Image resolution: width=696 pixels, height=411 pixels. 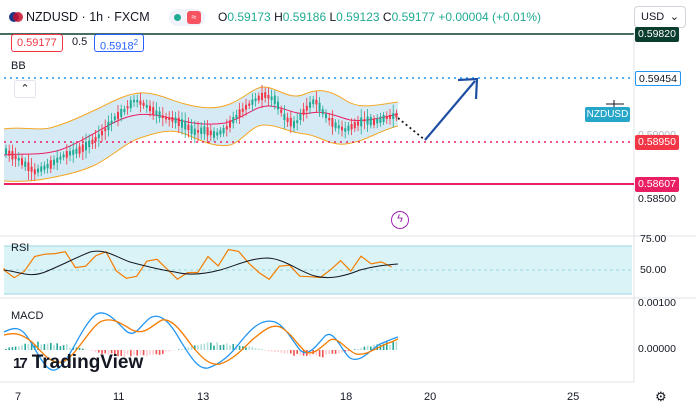 I want to click on bb-upper, so click(x=201, y=108).